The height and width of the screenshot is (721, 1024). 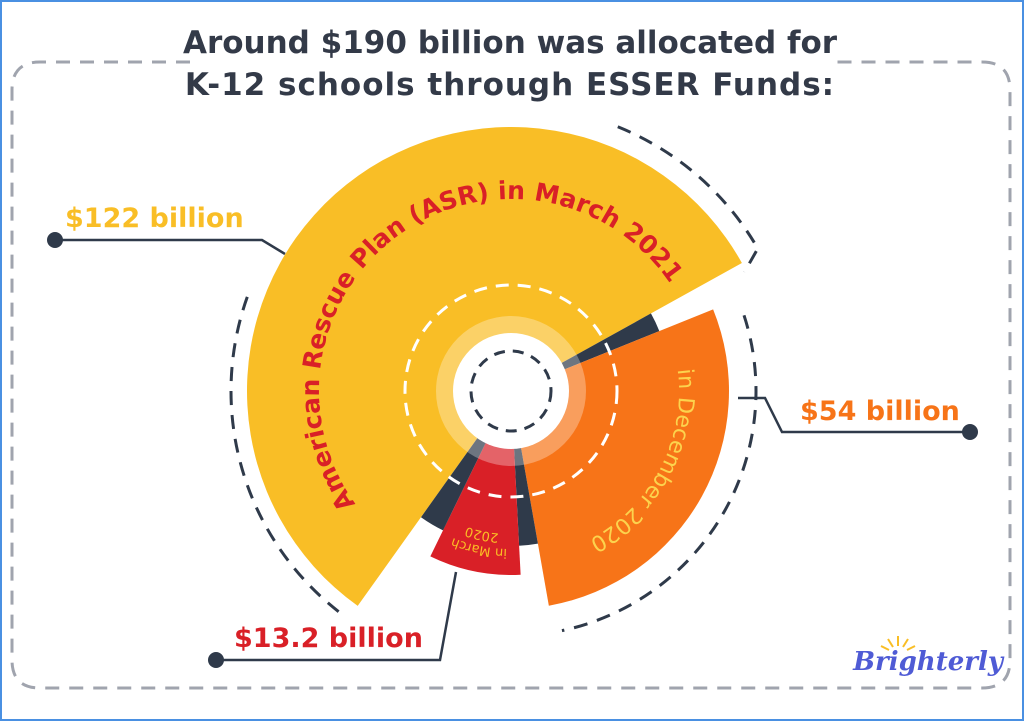 I want to click on sun-icon, so click(x=898, y=643).